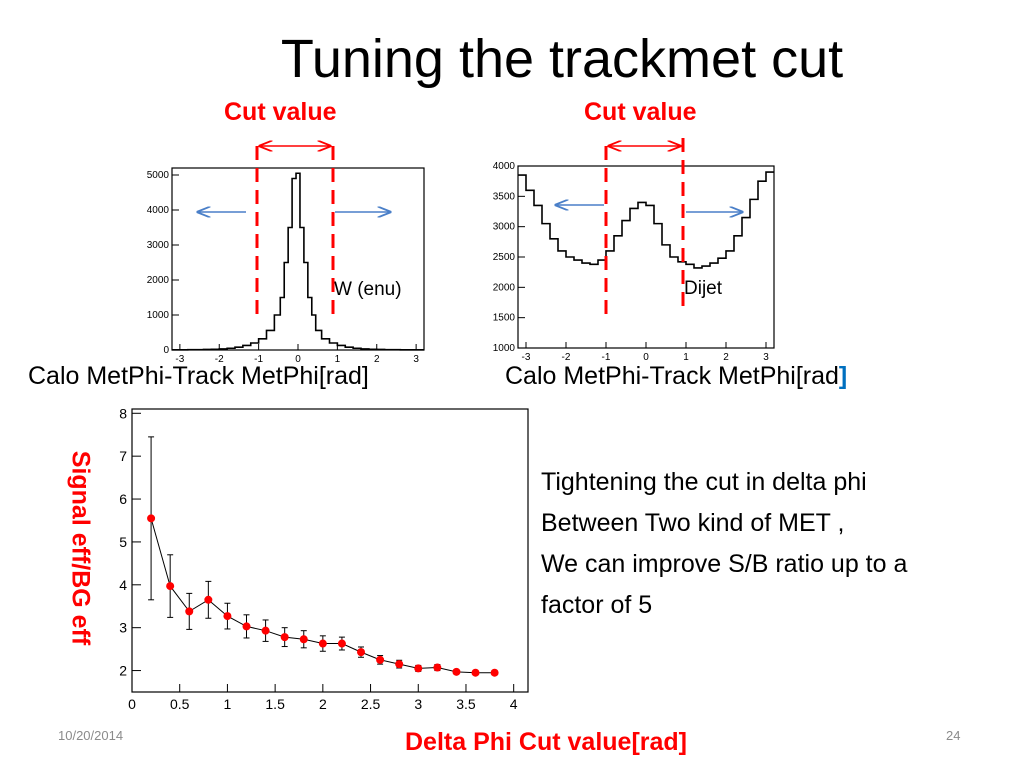  I want to click on dijet-xtick-label: 0, so click(646, 357).